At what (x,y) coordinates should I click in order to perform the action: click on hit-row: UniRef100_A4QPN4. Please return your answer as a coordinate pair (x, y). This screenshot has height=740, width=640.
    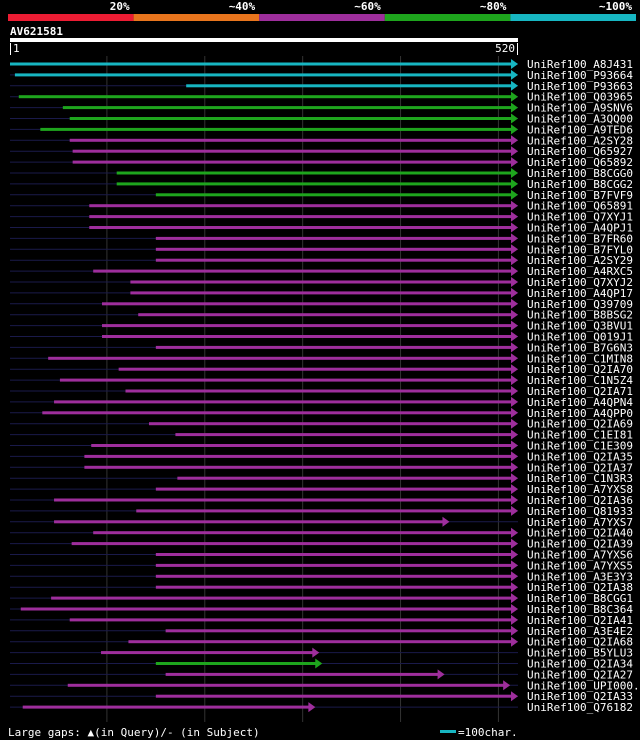
    Looking at the image, I should click on (321, 402).